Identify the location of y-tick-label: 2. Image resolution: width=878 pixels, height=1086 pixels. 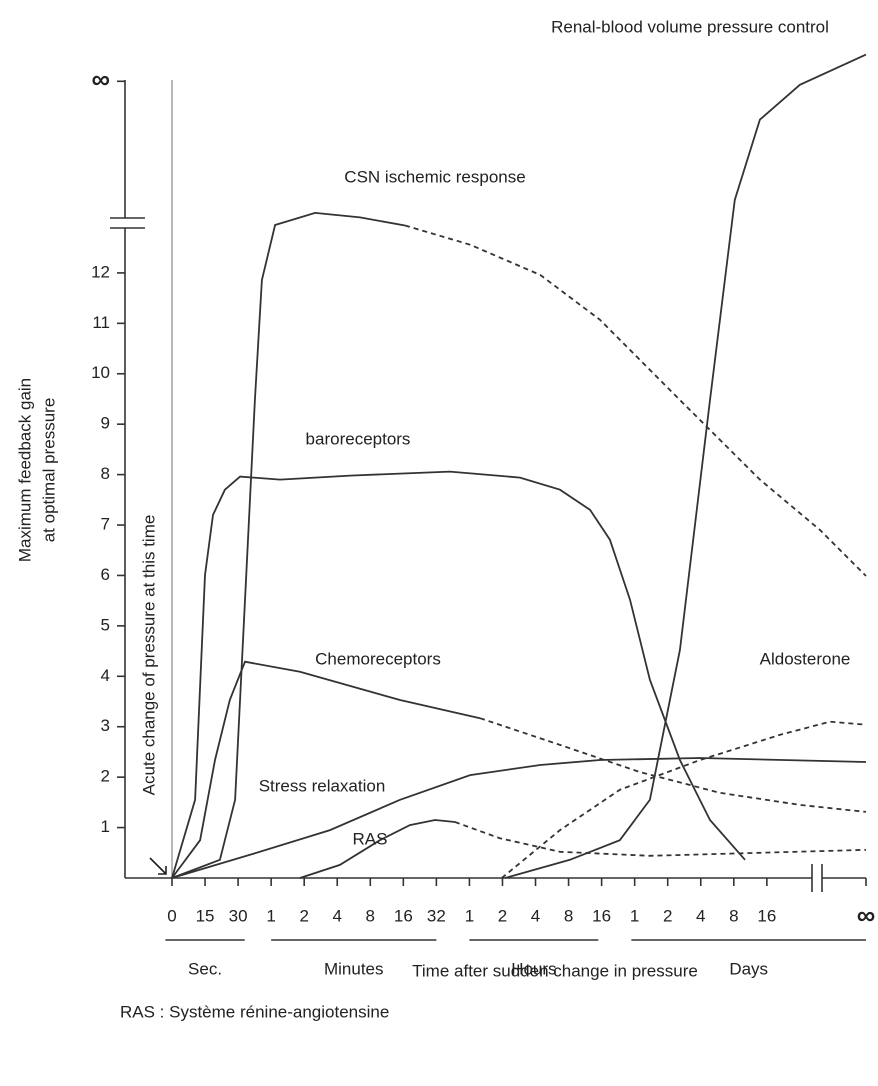
(105, 776).